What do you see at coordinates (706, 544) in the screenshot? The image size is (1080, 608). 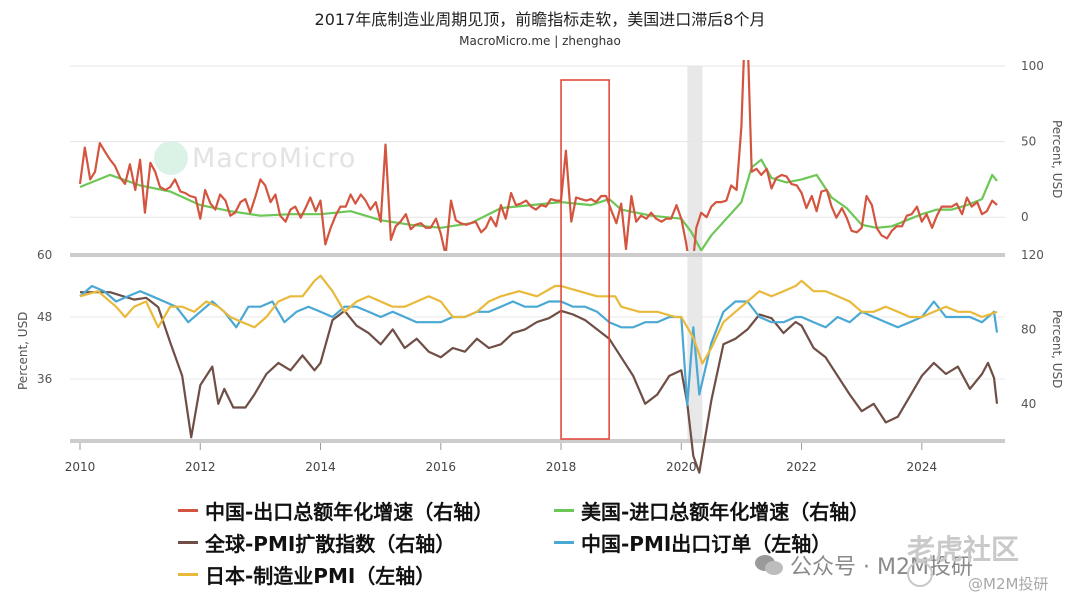 I see `legend-label-china-pmi-export: 中国-PMI出口订单（左轴）` at bounding box center [706, 544].